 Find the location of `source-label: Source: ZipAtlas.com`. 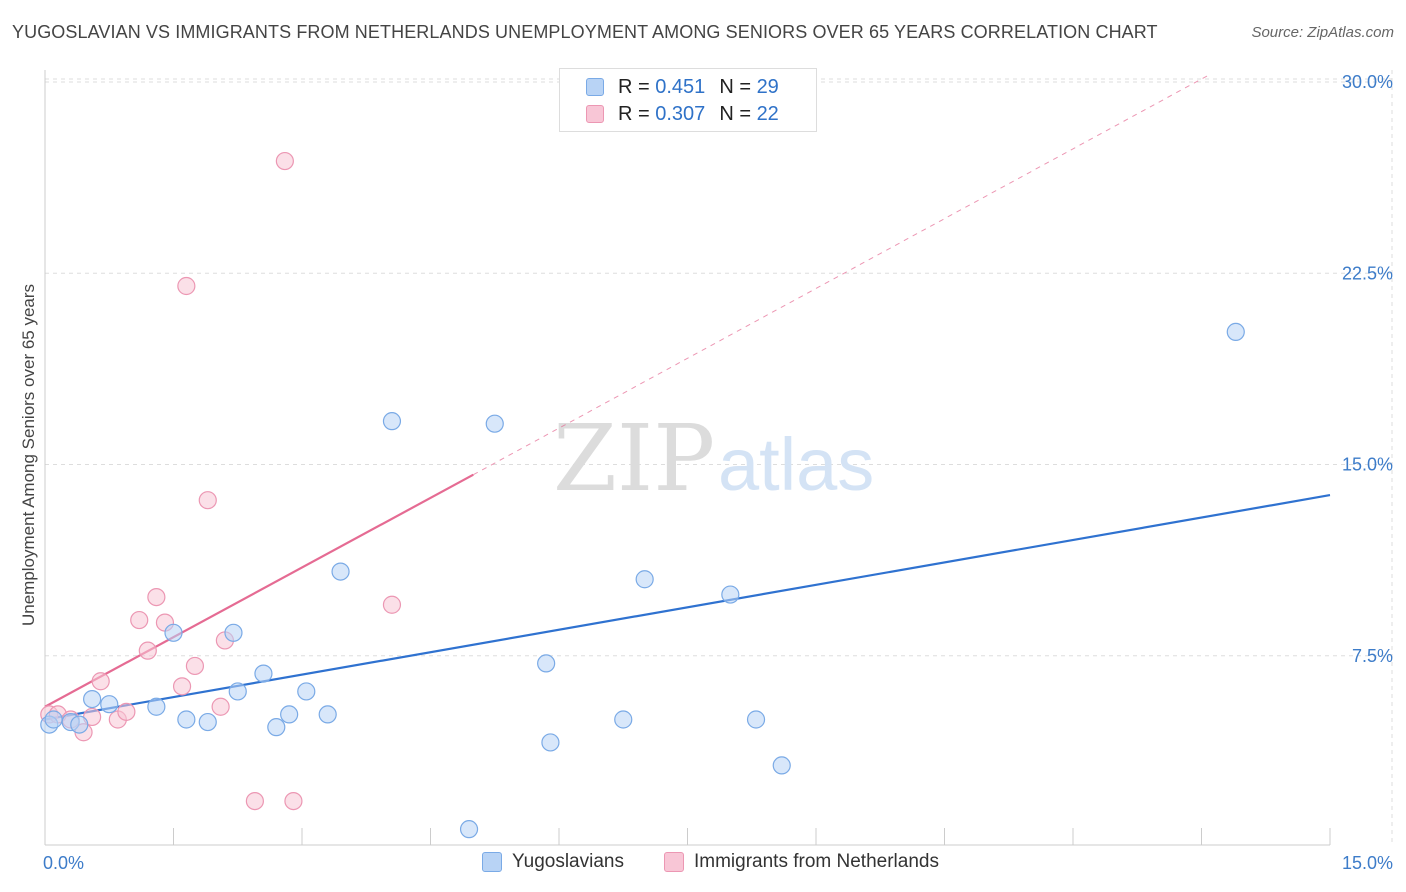

source-label: Source: ZipAtlas.com is located at coordinates (1322, 32).